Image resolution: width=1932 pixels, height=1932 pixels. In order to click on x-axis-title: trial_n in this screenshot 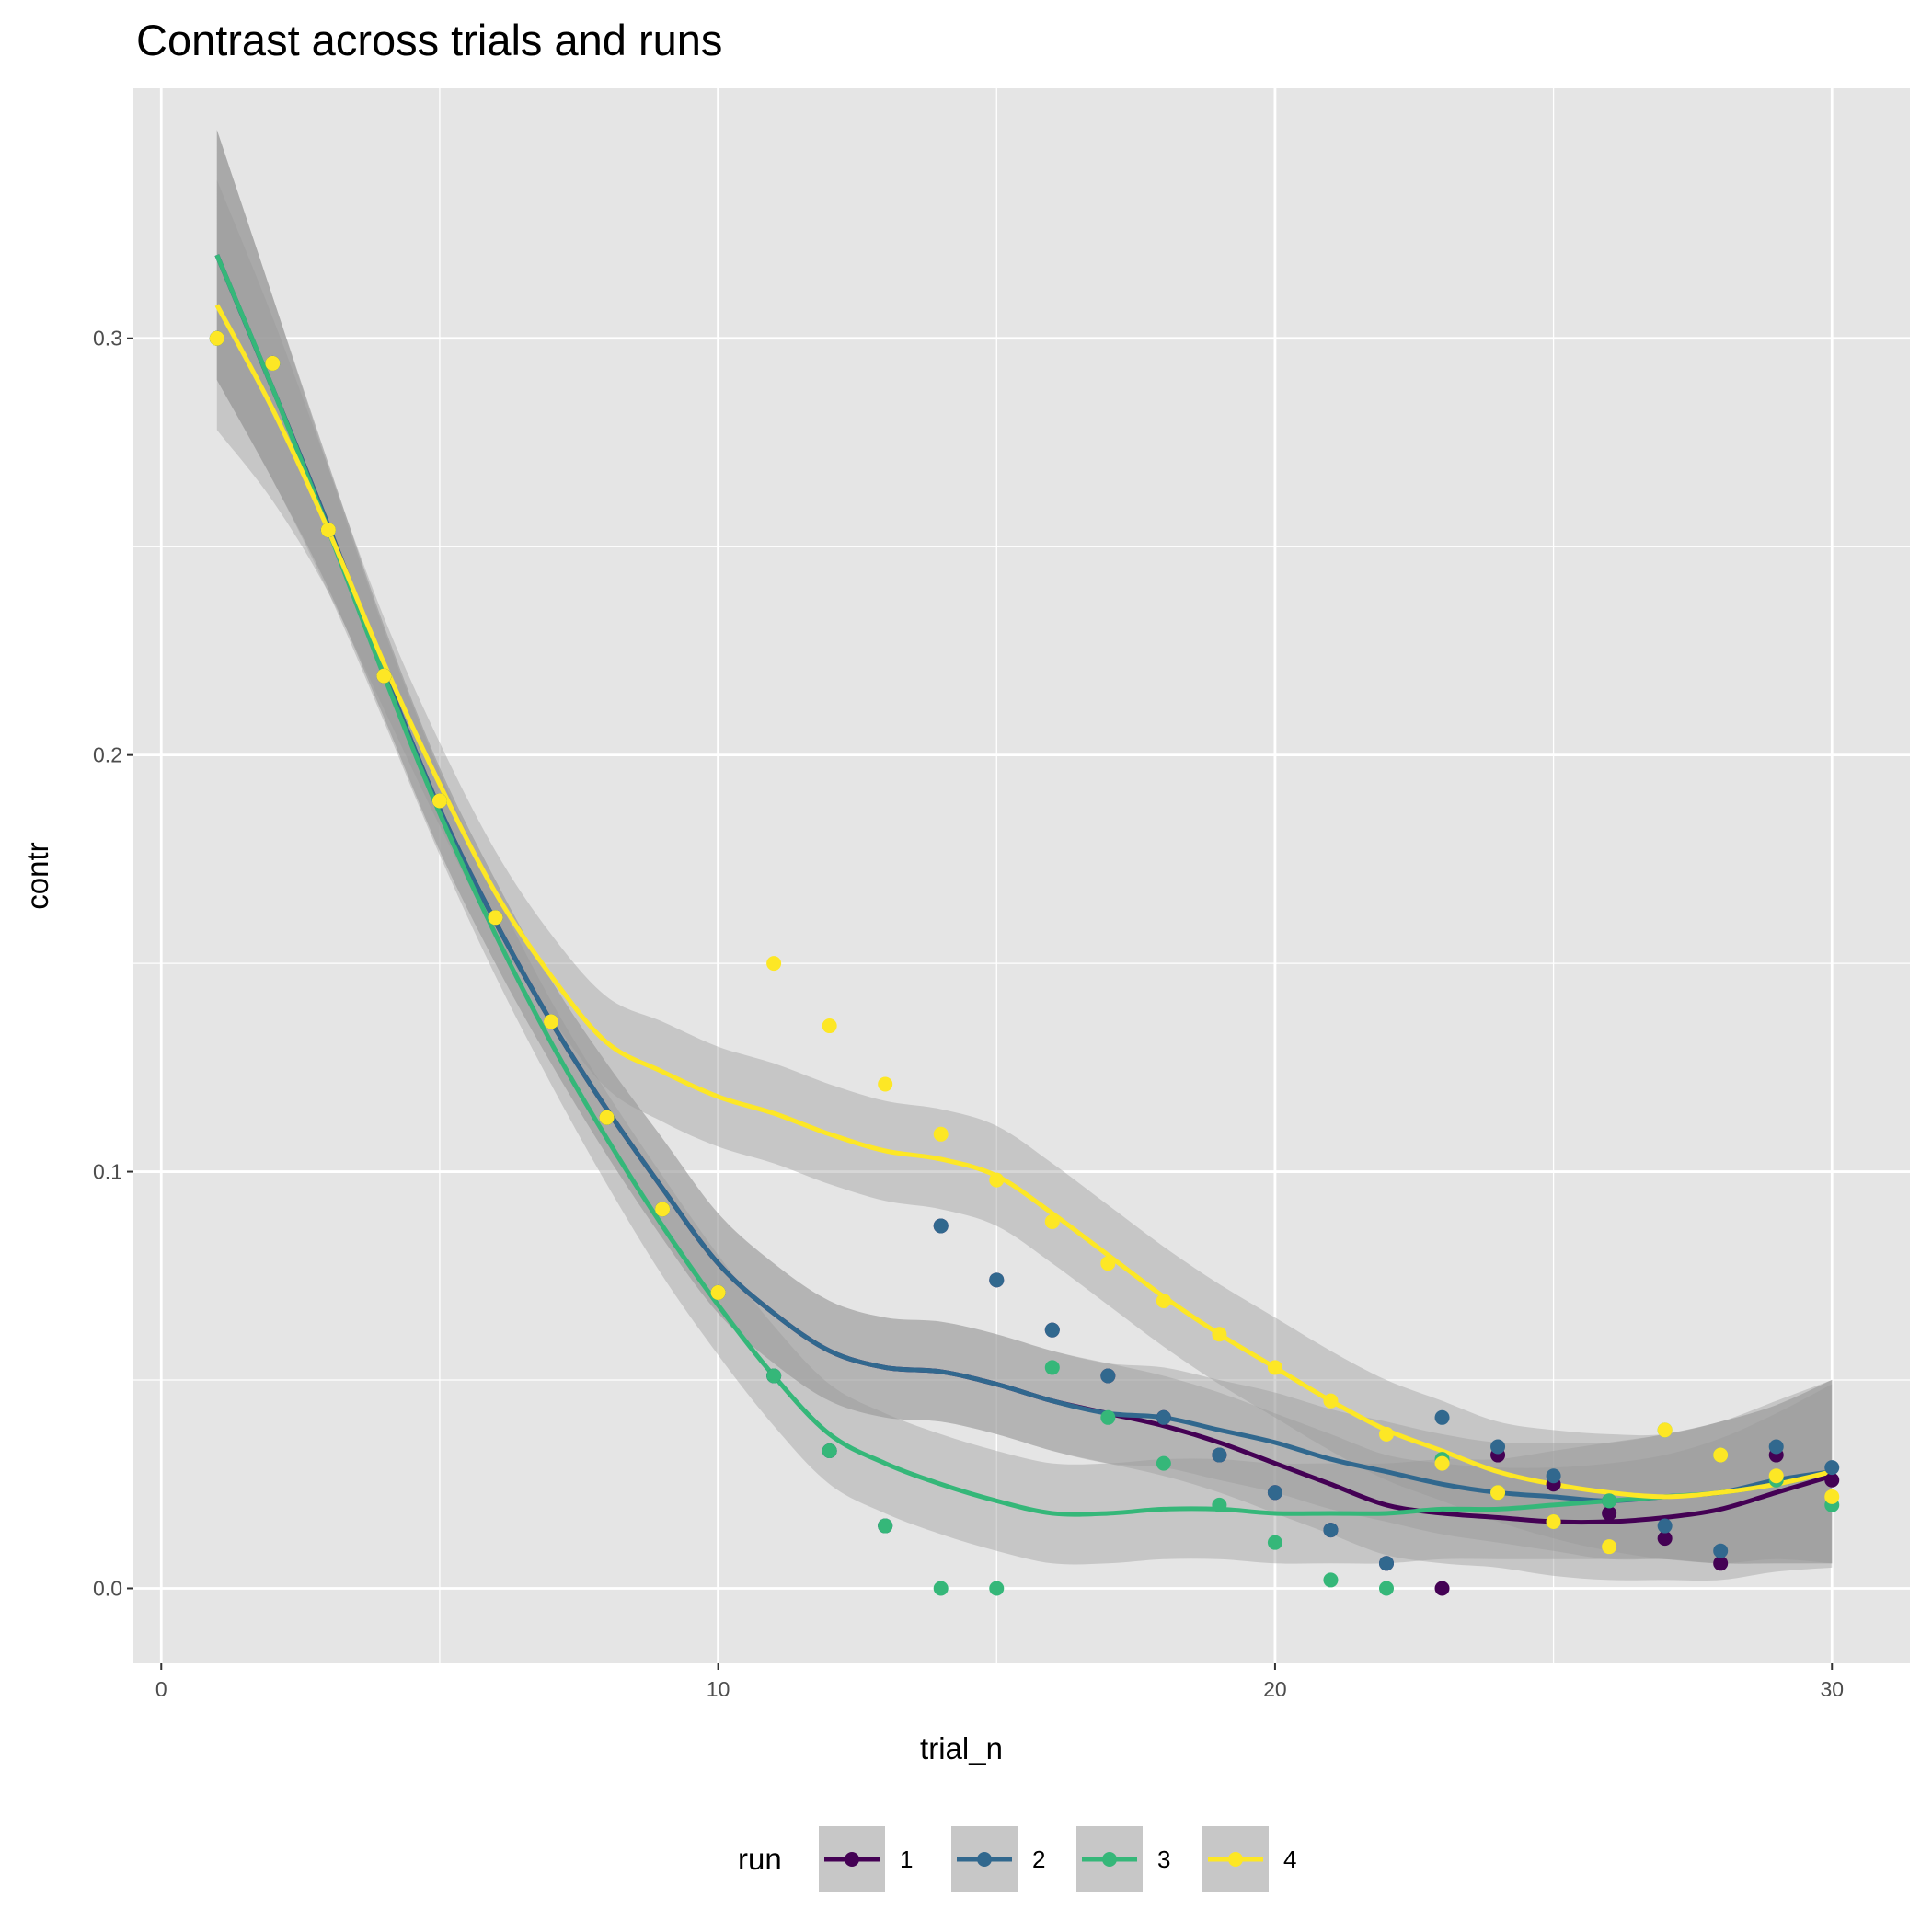, I will do `click(961, 1748)`.